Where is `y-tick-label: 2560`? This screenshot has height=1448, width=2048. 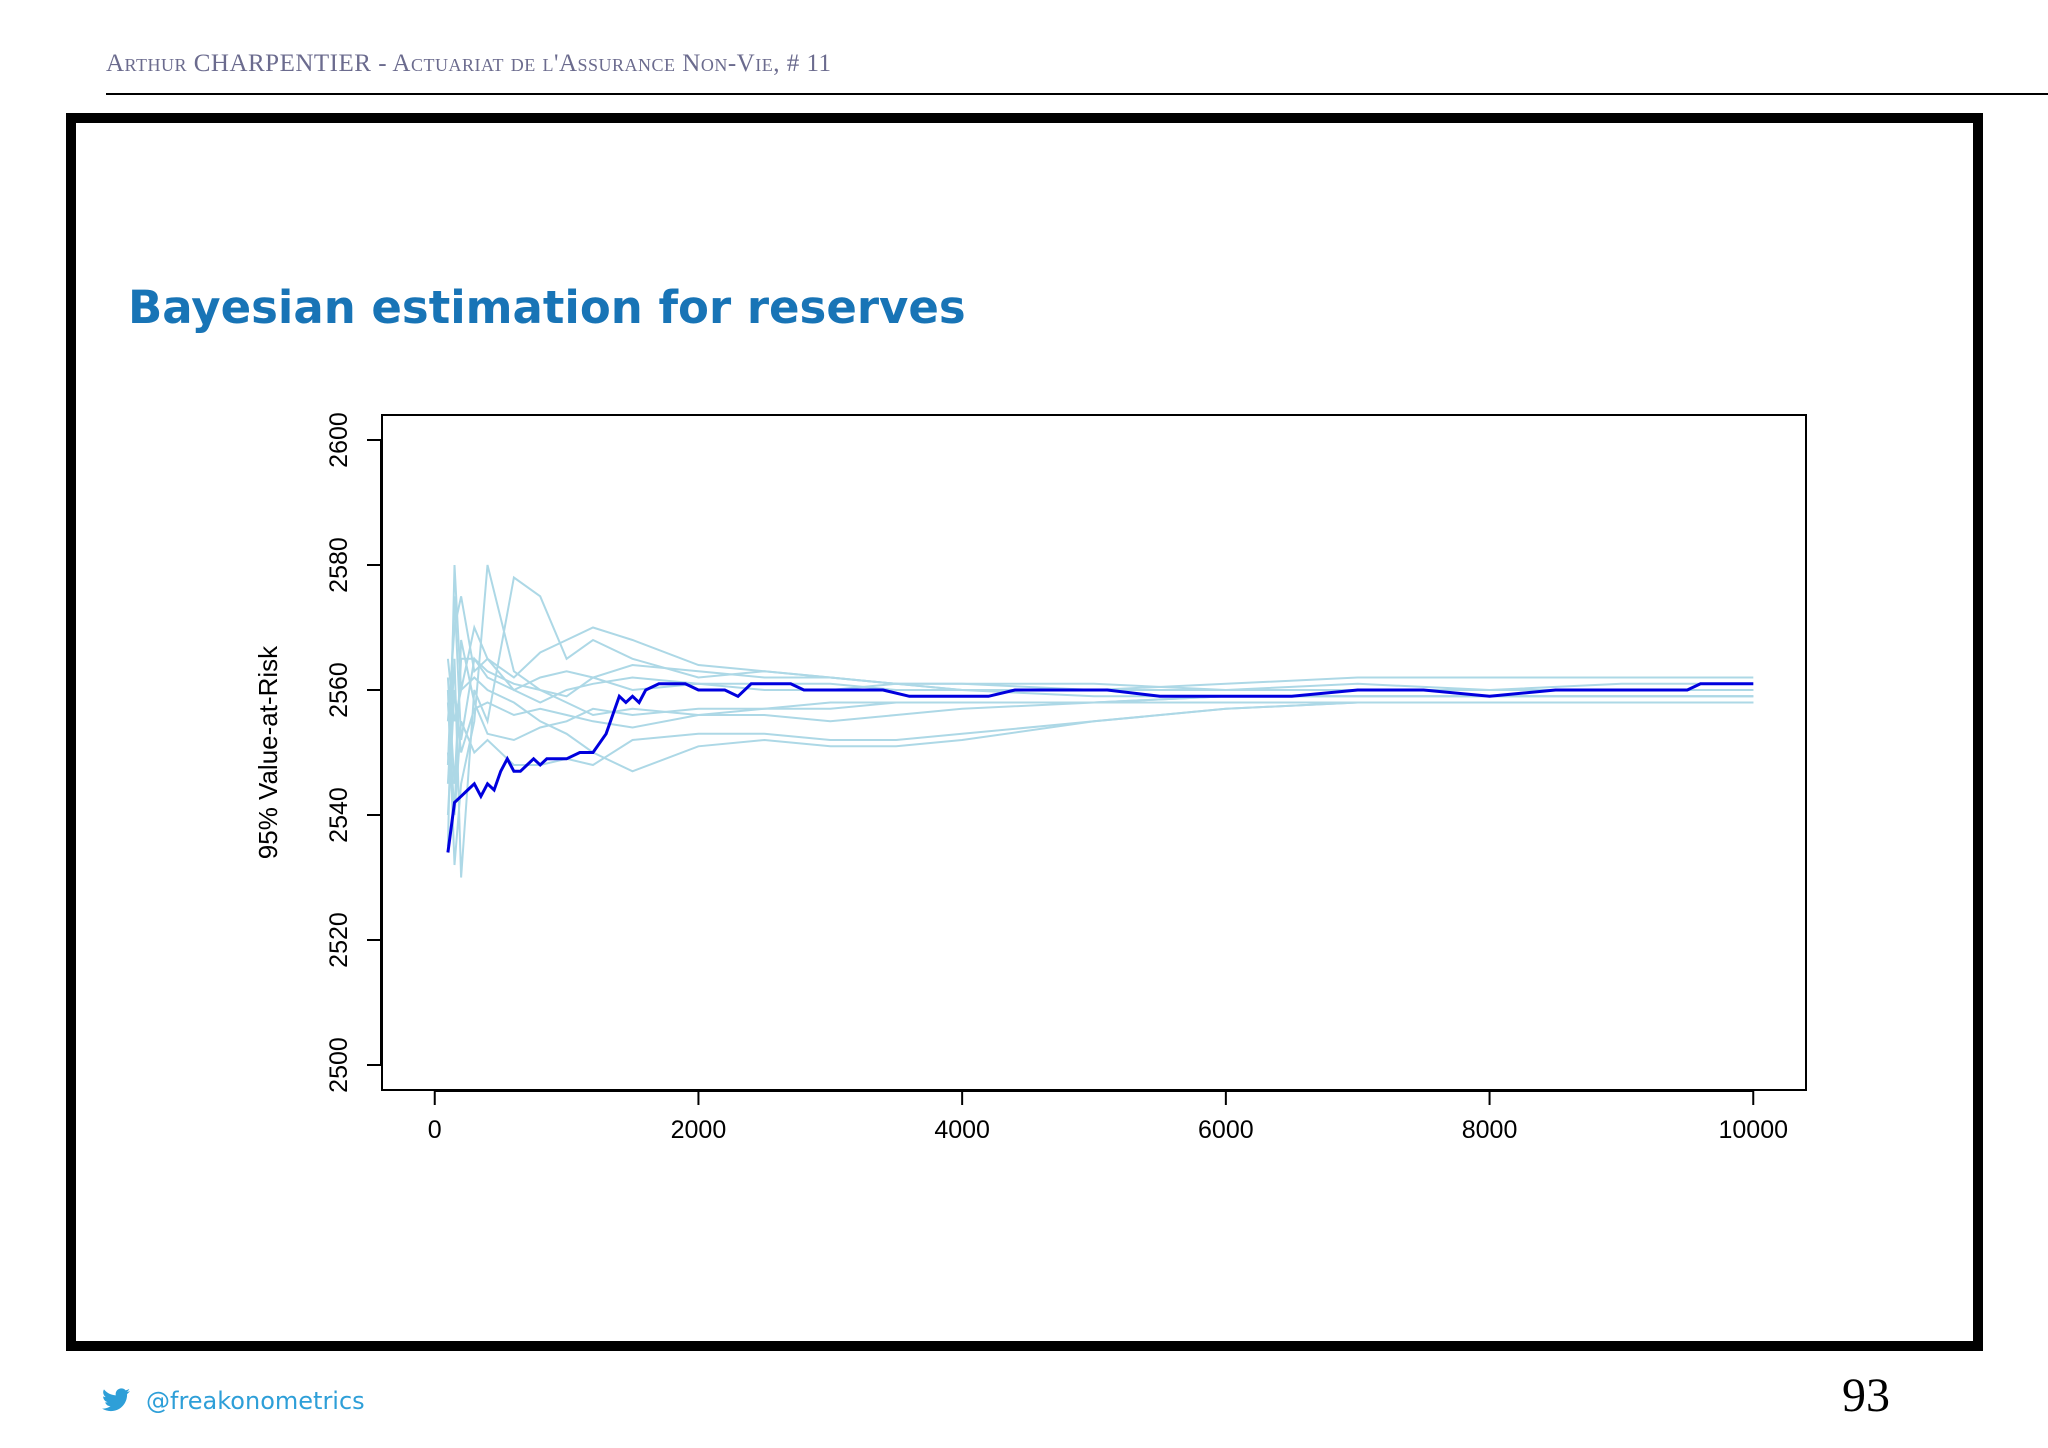 y-tick-label: 2560 is located at coordinates (339, 690).